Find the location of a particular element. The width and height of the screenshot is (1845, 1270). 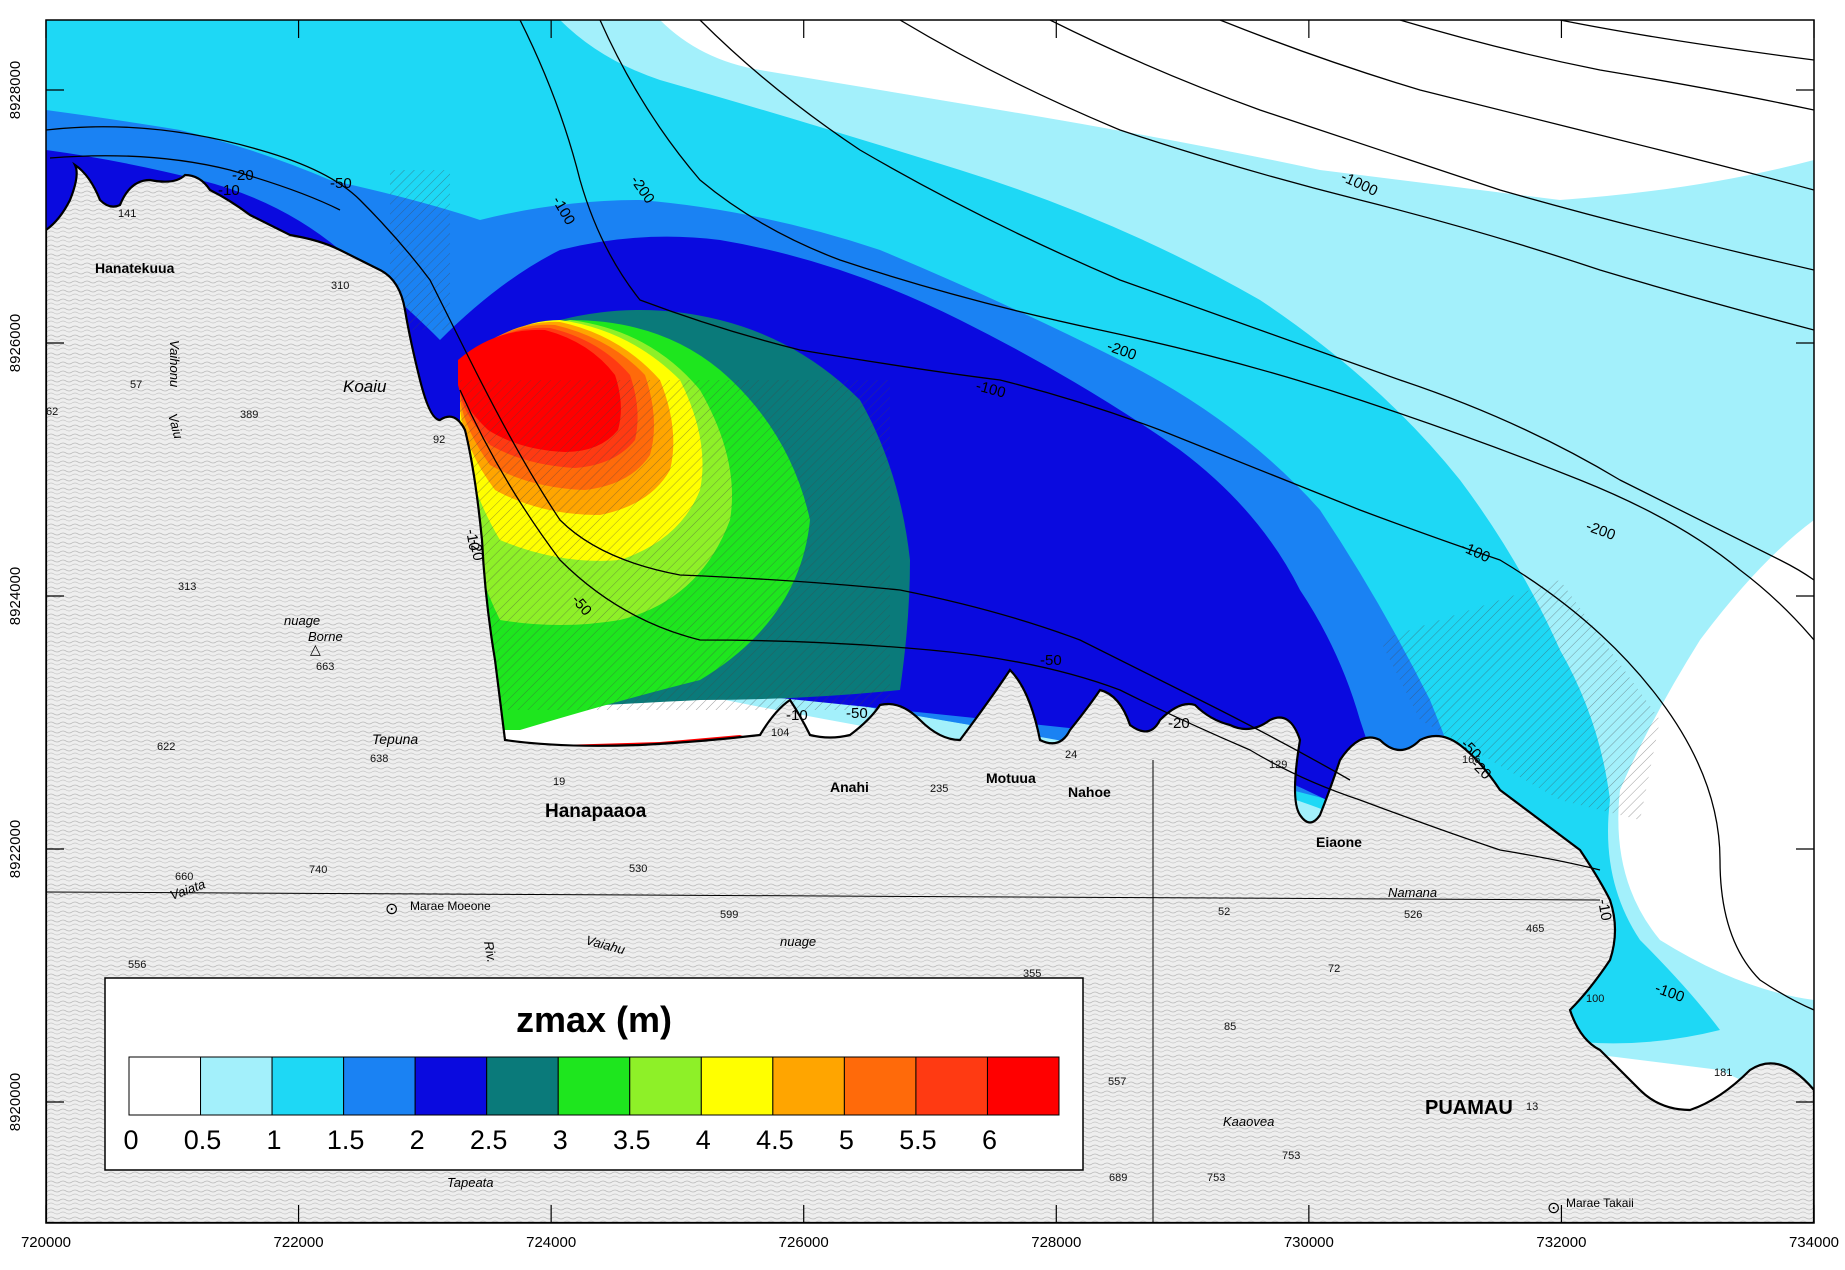

place-tapeata: Tapeata is located at coordinates (470, 1182).